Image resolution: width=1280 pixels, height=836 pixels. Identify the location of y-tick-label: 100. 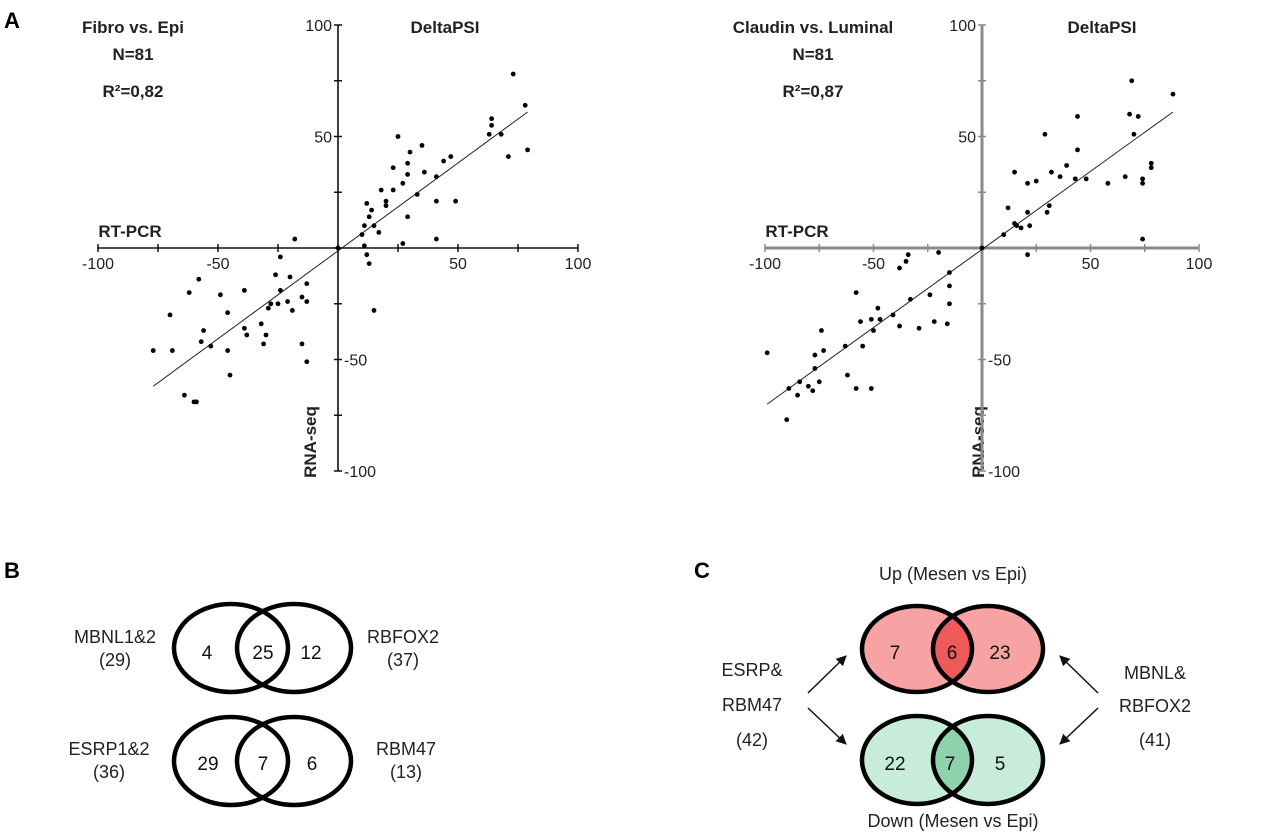
(318, 26).